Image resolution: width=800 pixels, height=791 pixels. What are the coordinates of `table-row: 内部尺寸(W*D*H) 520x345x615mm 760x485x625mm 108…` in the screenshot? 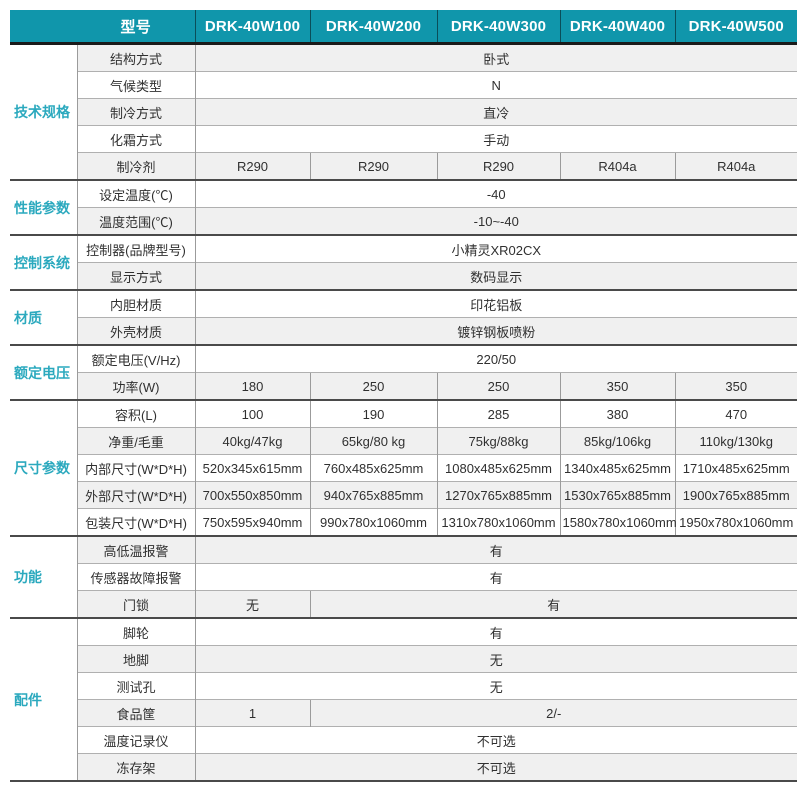 It's located at (403, 468).